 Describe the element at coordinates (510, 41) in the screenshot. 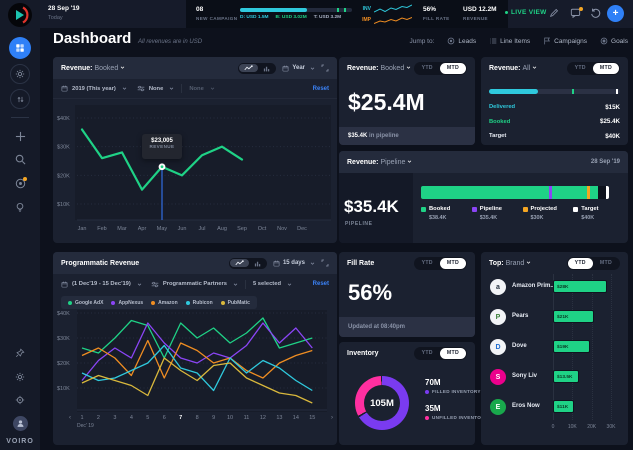

I see `jump-item-line-items: Line Items` at that location.